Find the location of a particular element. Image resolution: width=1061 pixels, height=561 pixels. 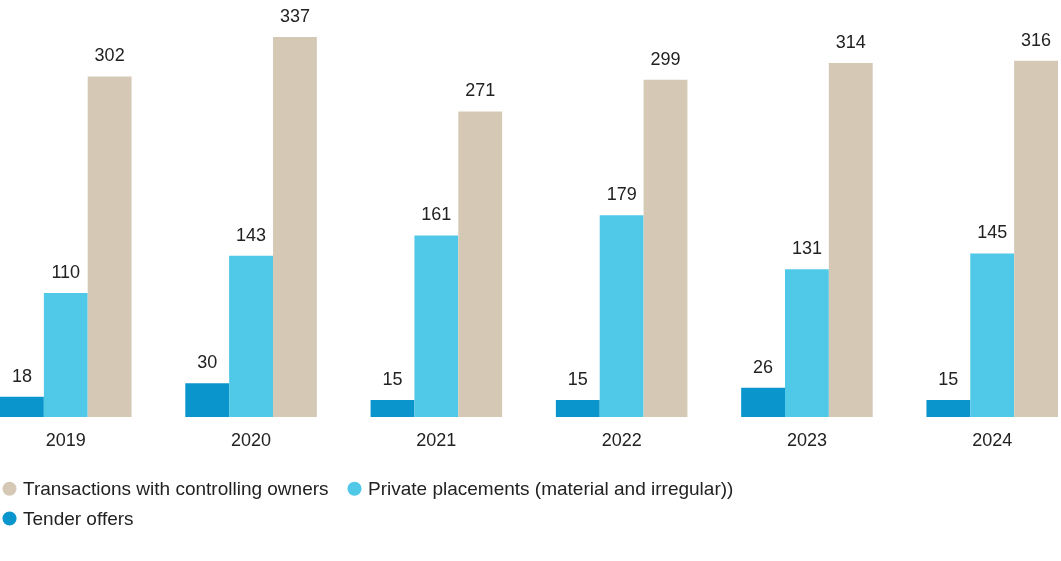

data-label: 299 is located at coordinates (665, 58).